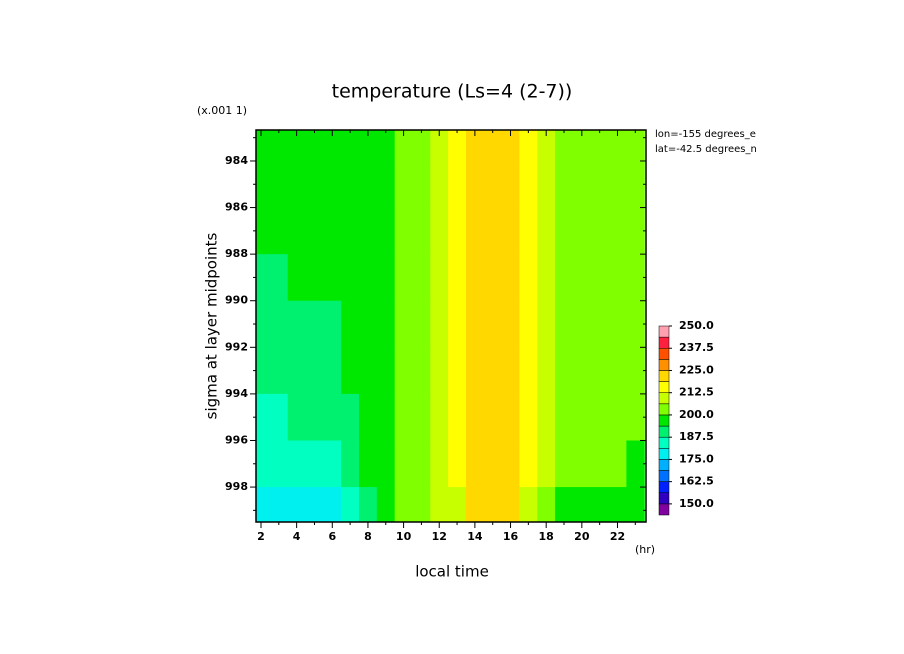 This screenshot has height=654, width=904. What do you see at coordinates (696, 481) in the screenshot?
I see `colorbar-label: 162.5` at bounding box center [696, 481].